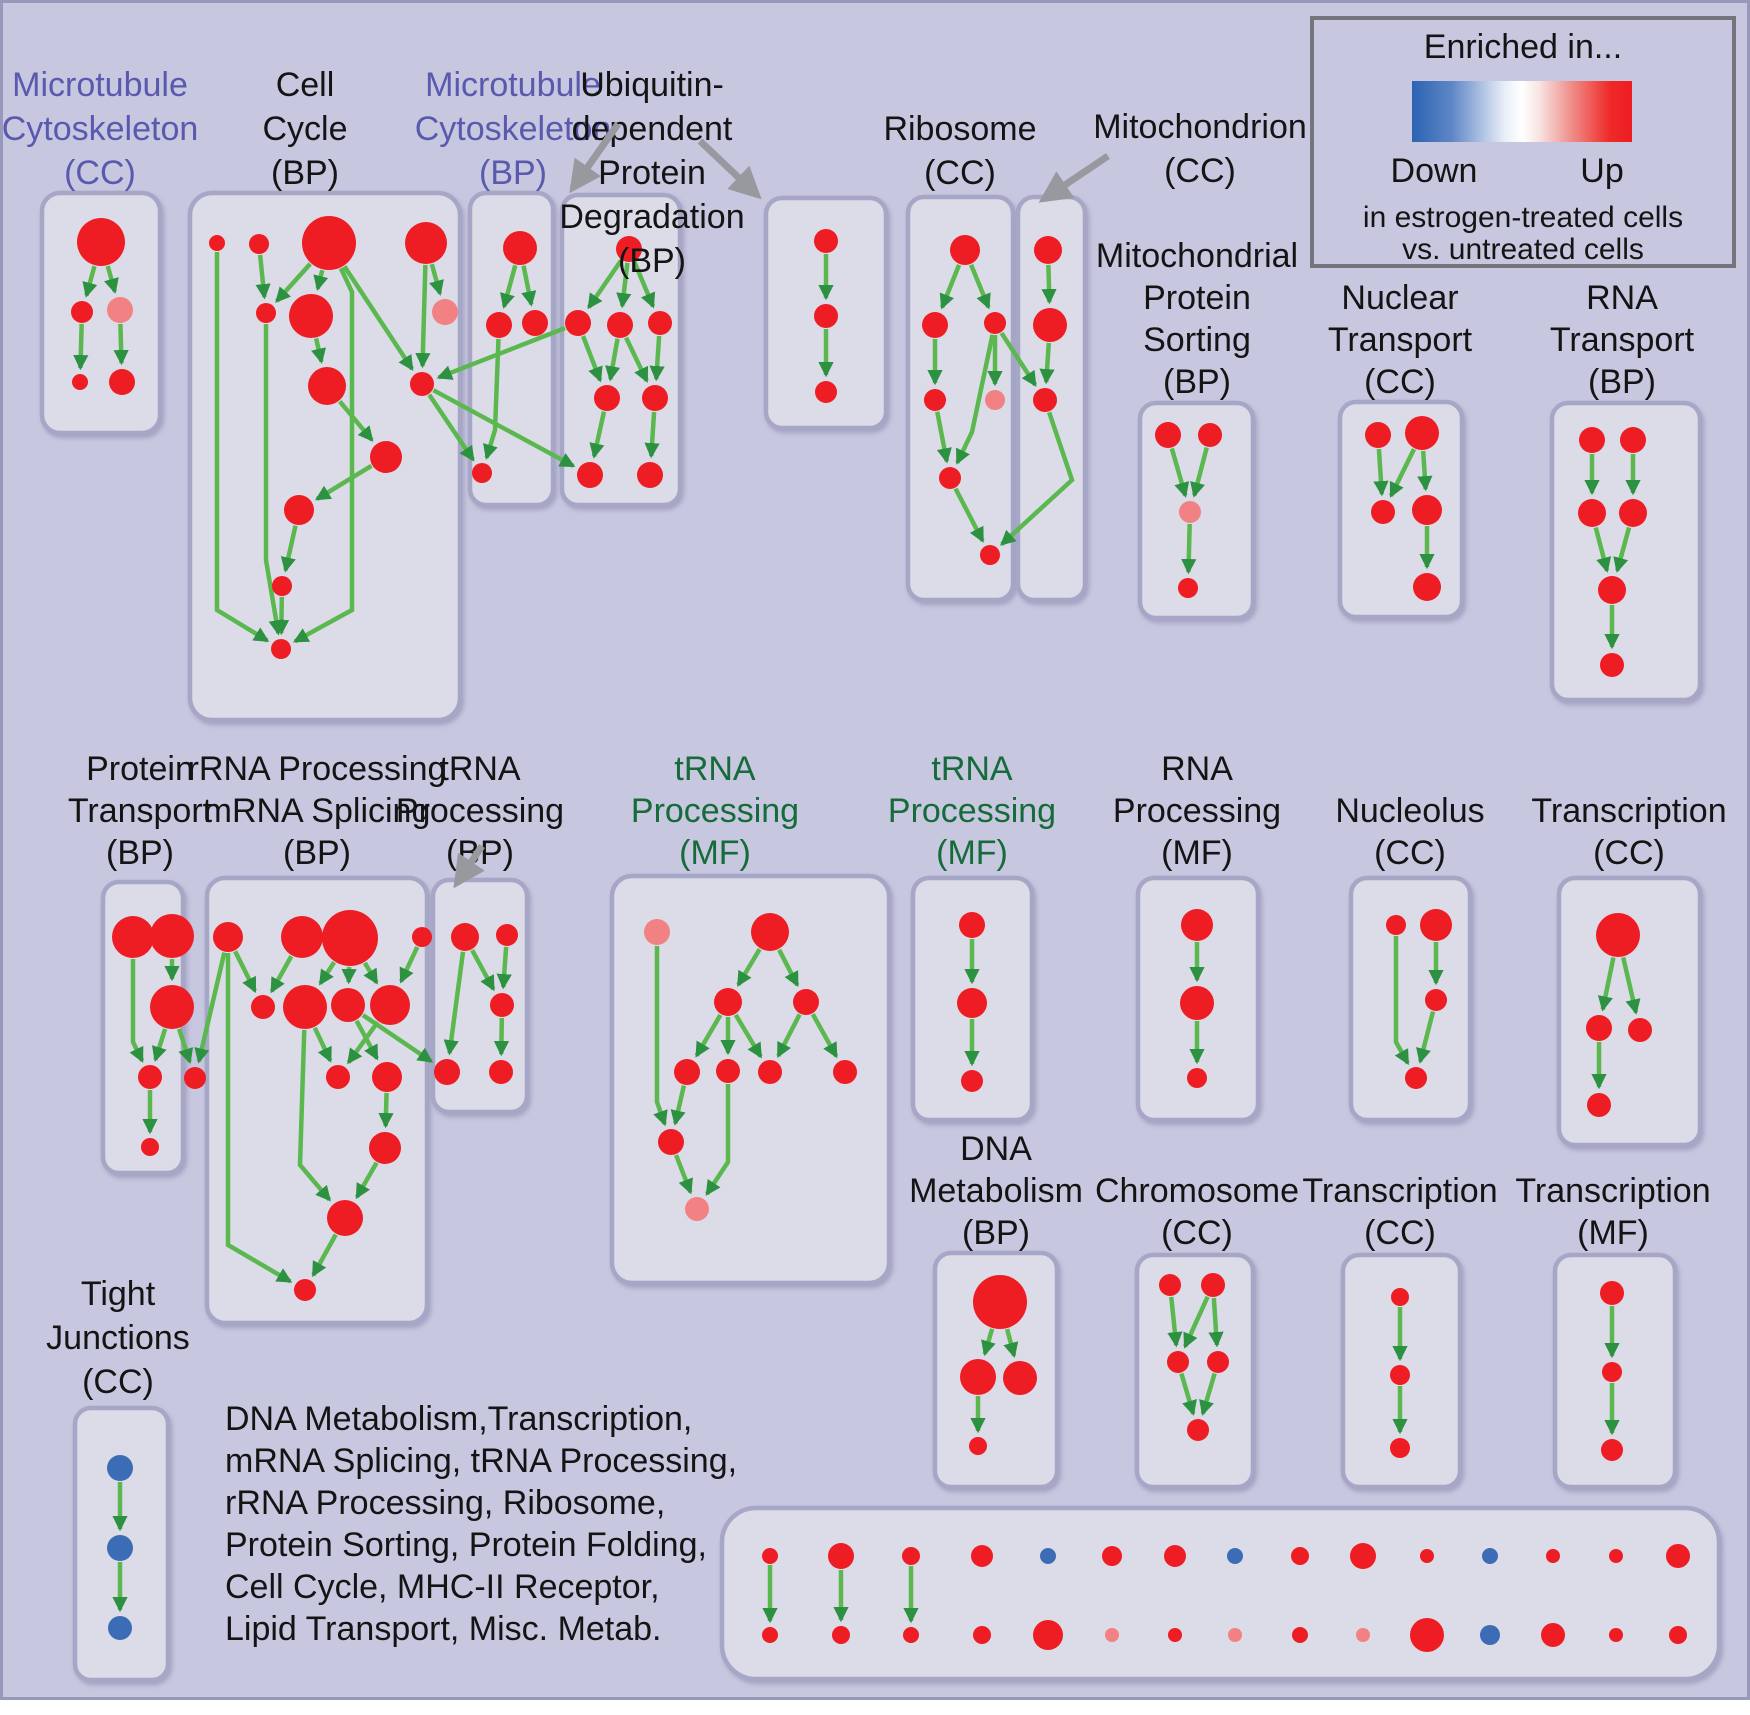 The image size is (1750, 1715). I want to click on legend-down-label: Down, so click(1434, 171).